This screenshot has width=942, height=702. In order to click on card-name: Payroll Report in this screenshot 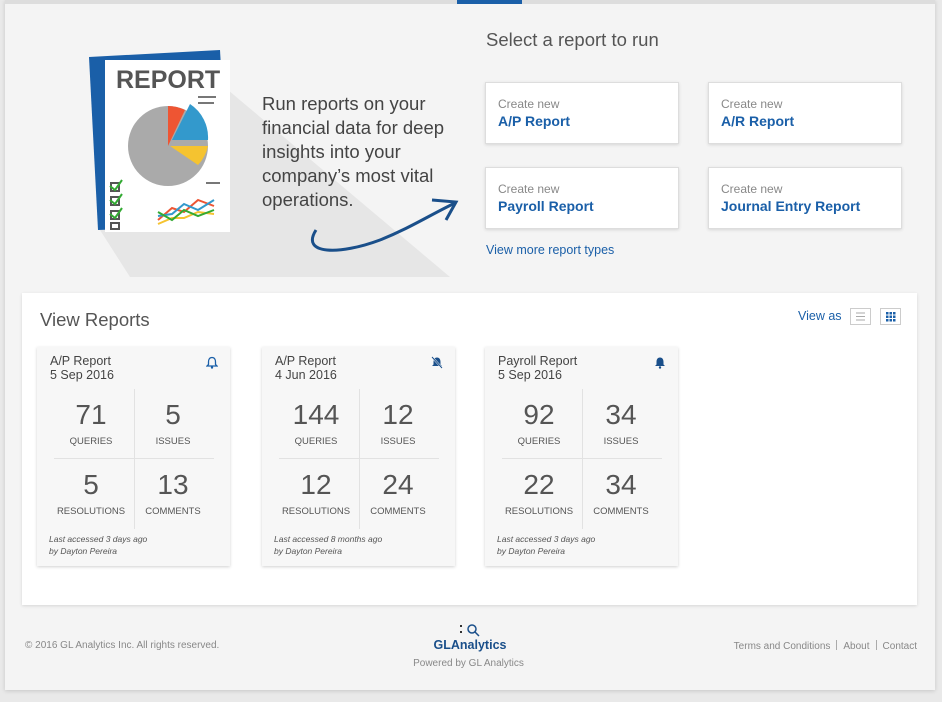, I will do `click(546, 206)`.